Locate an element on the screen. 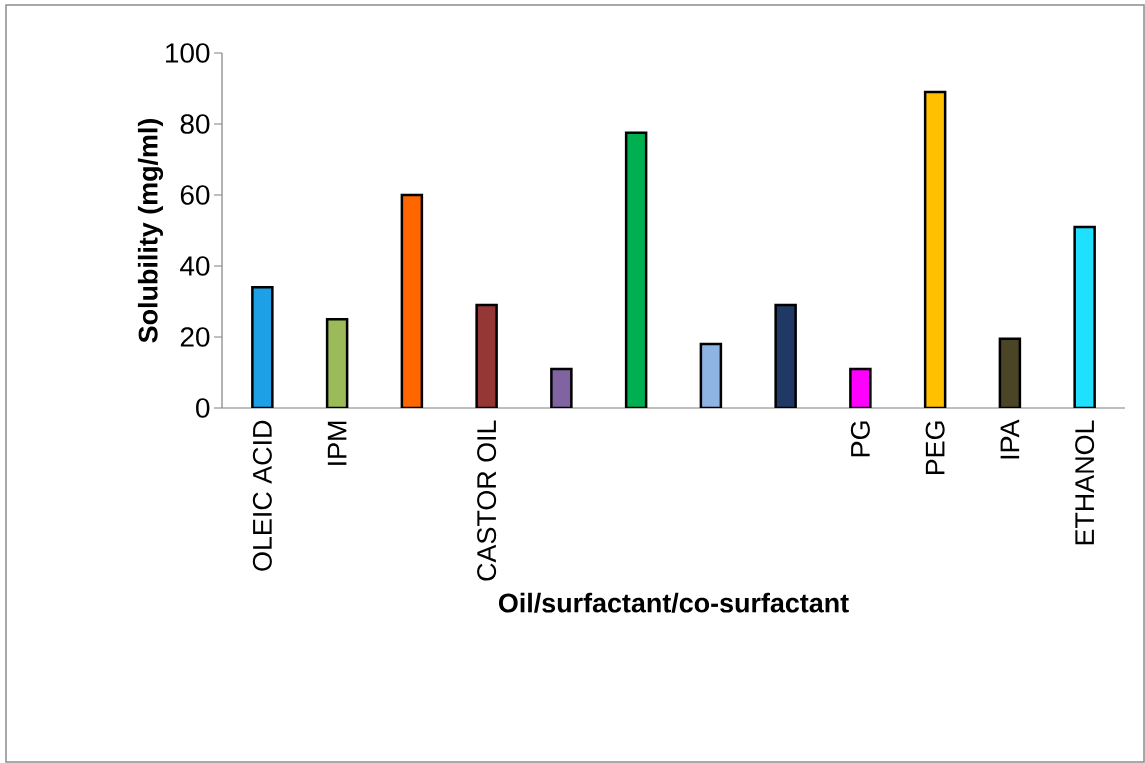 The width and height of the screenshot is (1145, 763). x-tick-label: IPM is located at coordinates (337, 443).